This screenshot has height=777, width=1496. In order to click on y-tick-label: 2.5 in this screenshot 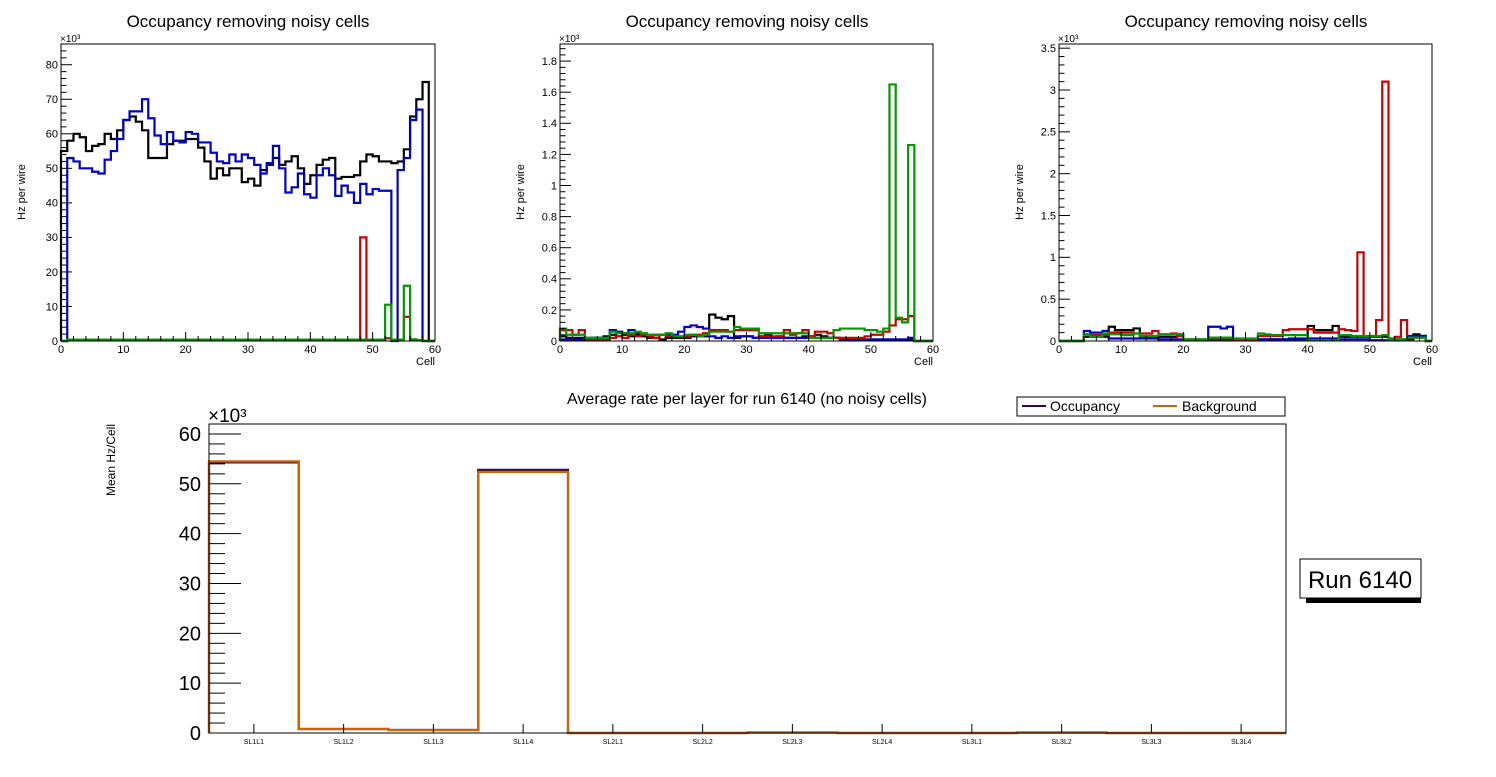, I will do `click(1048, 133)`.